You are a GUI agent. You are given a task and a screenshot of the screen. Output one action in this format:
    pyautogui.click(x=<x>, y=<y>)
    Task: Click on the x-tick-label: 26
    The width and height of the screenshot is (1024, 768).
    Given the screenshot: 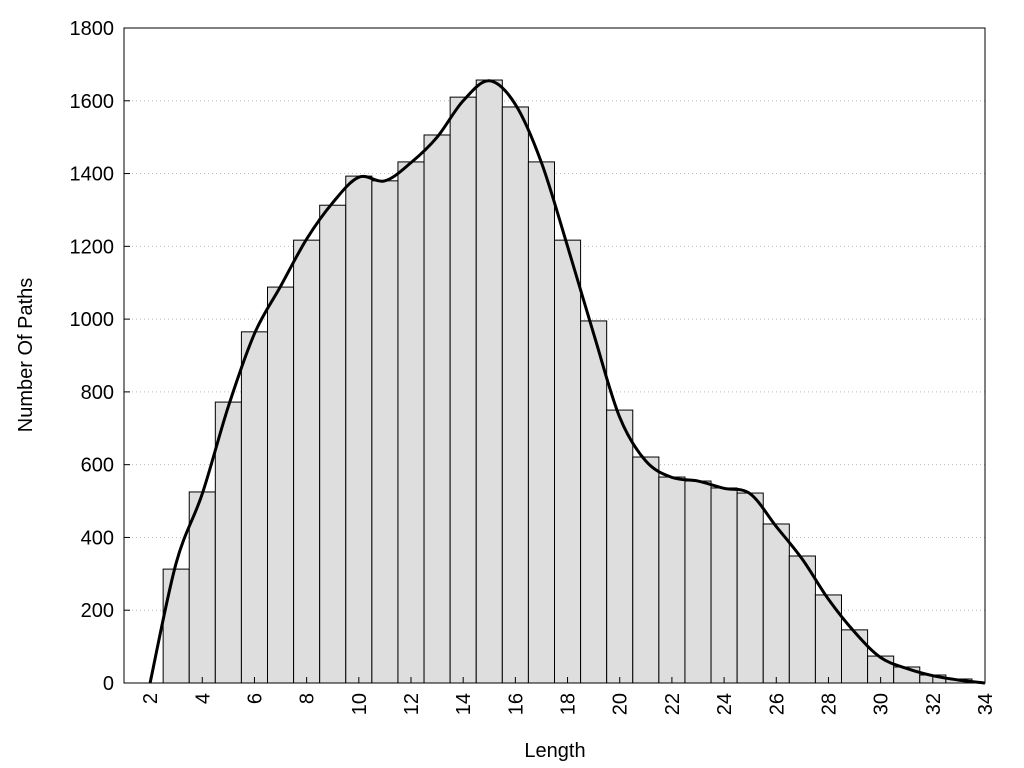 What is the action you would take?
    pyautogui.click(x=777, y=704)
    